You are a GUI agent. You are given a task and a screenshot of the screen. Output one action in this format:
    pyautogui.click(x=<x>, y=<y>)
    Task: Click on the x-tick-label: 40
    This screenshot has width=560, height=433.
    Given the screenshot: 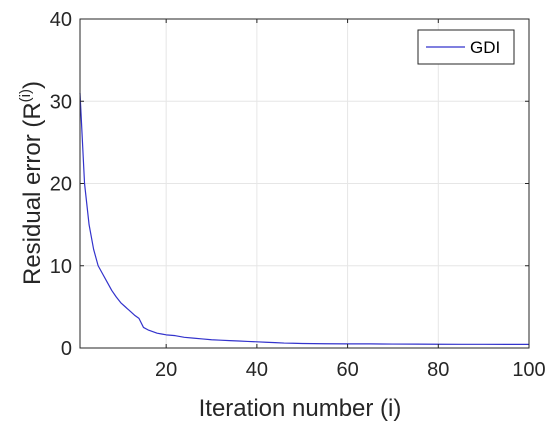 What is the action you would take?
    pyautogui.click(x=257, y=370)
    